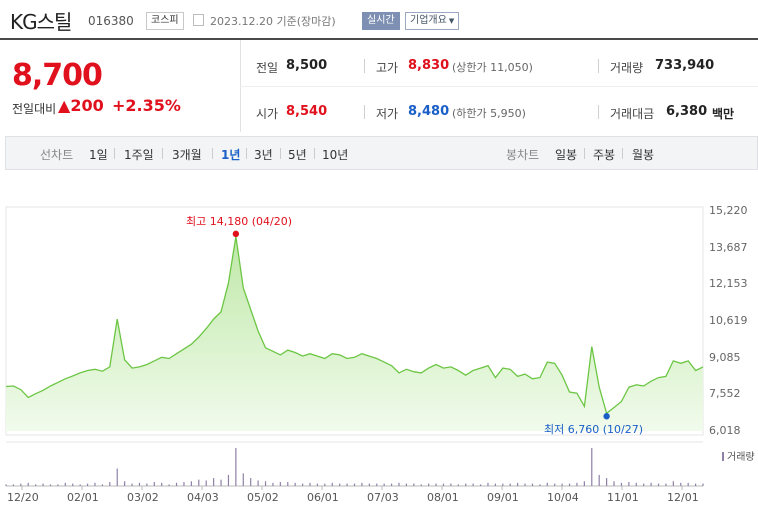  What do you see at coordinates (297, 155) in the screenshot?
I see `tab-5y: 5년` at bounding box center [297, 155].